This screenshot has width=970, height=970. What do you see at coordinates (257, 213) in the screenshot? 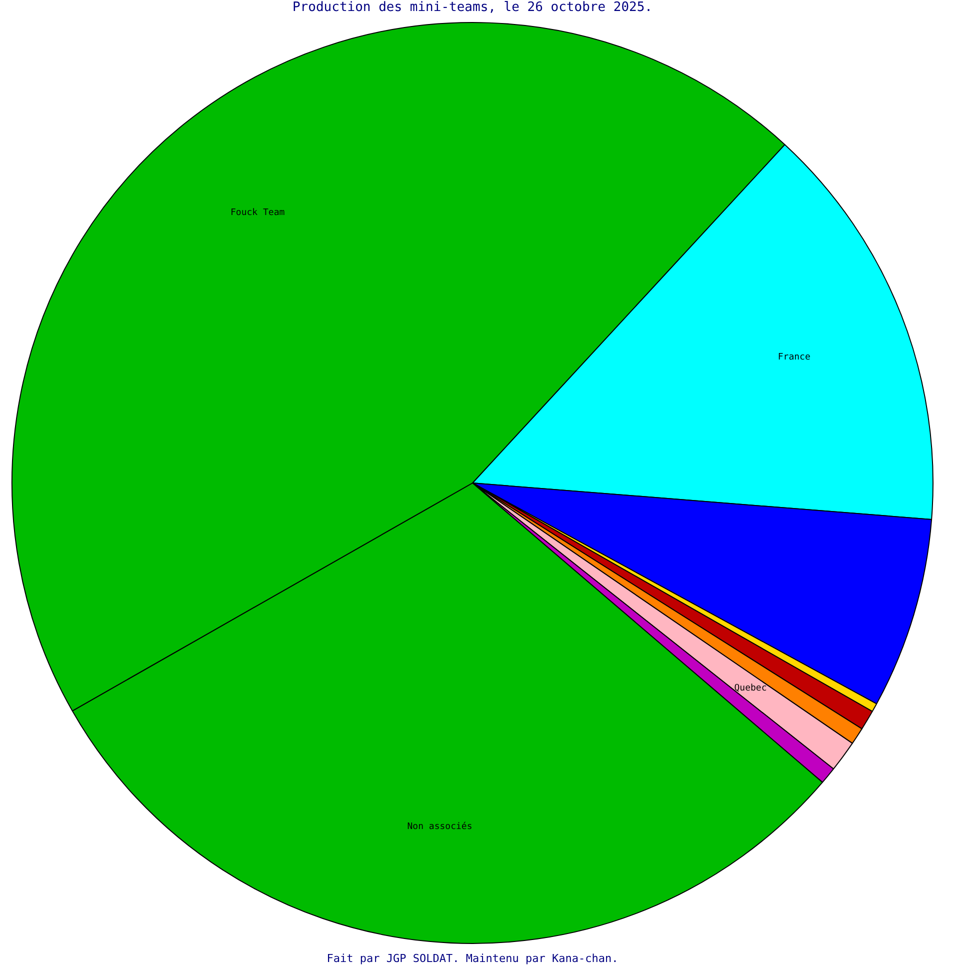
I see `slice-label: Fouck Team` at bounding box center [257, 213].